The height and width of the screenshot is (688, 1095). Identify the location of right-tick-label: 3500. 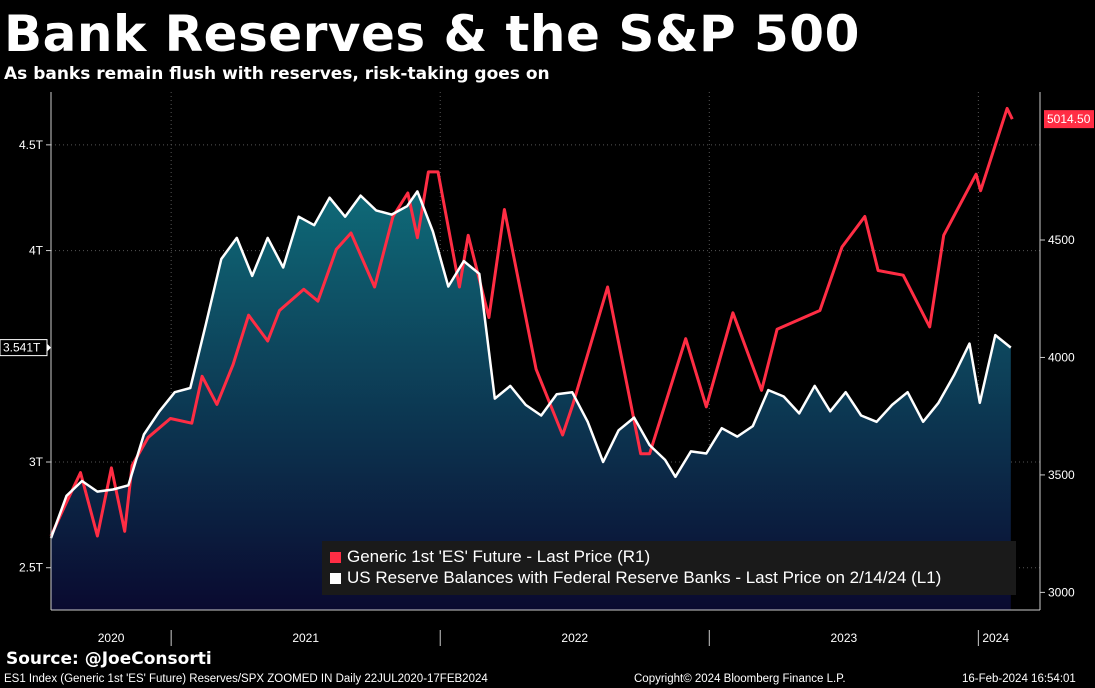
(1061, 475).